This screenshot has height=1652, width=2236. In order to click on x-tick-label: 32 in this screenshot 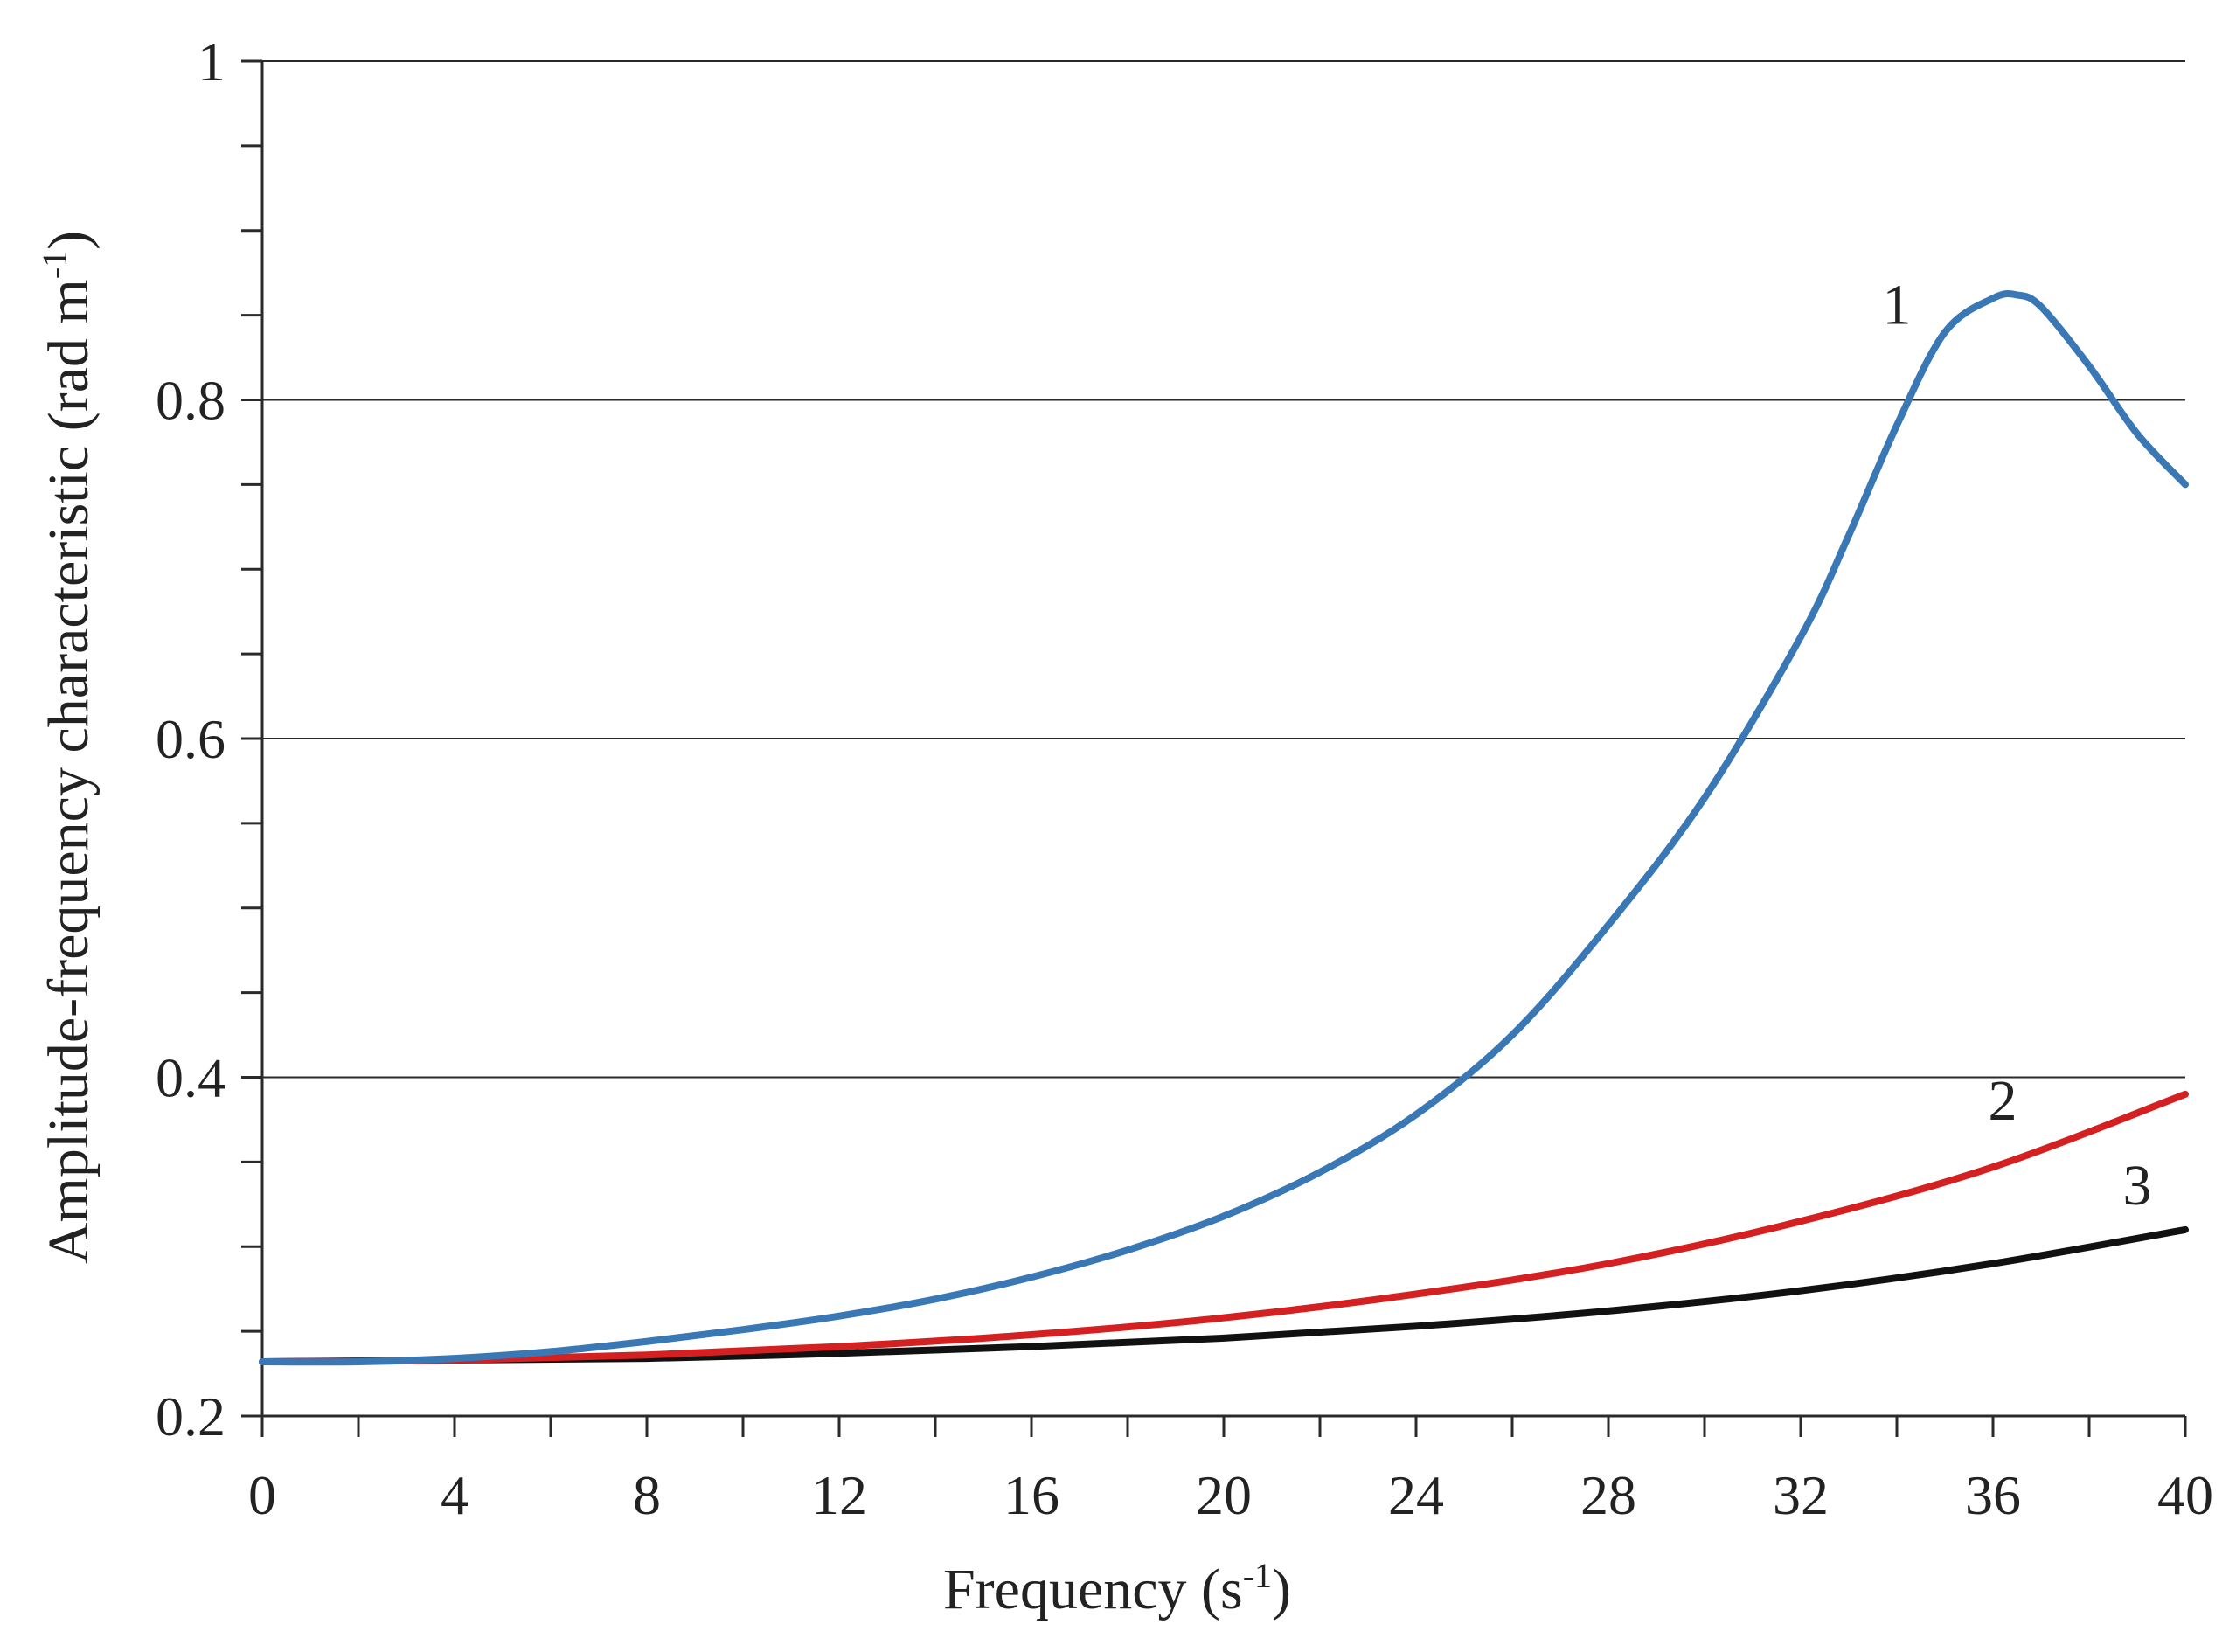, I will do `click(1801, 1495)`.